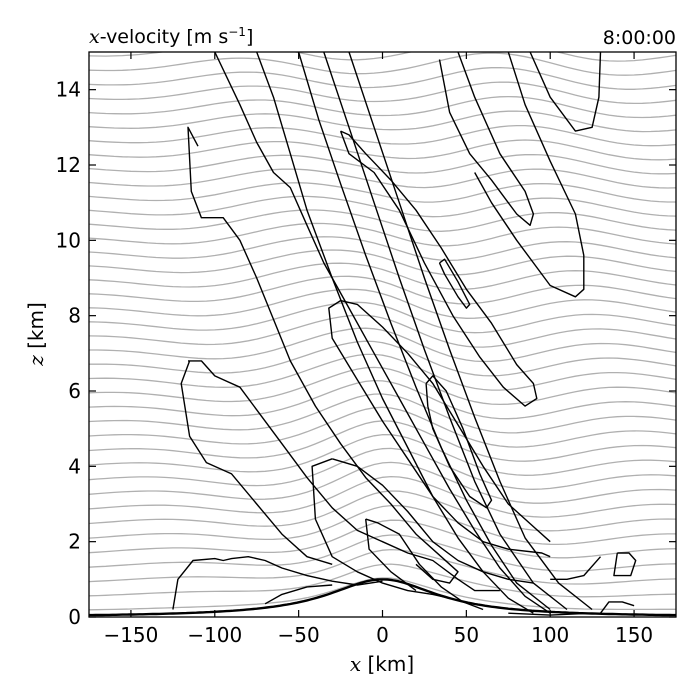  I want to click on y-axis-label-rest: [km], so click(36, 328).